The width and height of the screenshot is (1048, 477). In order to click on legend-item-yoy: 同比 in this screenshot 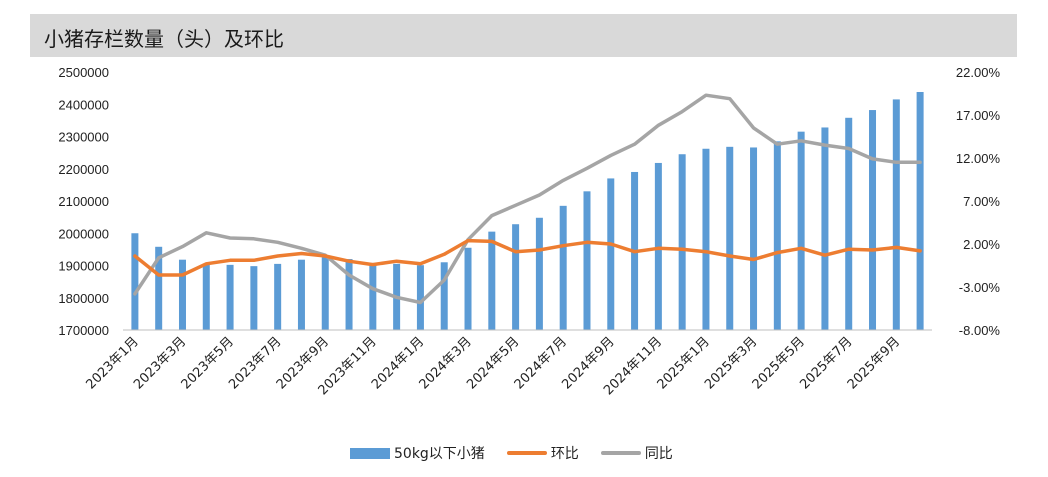, I will do `click(636, 453)`.